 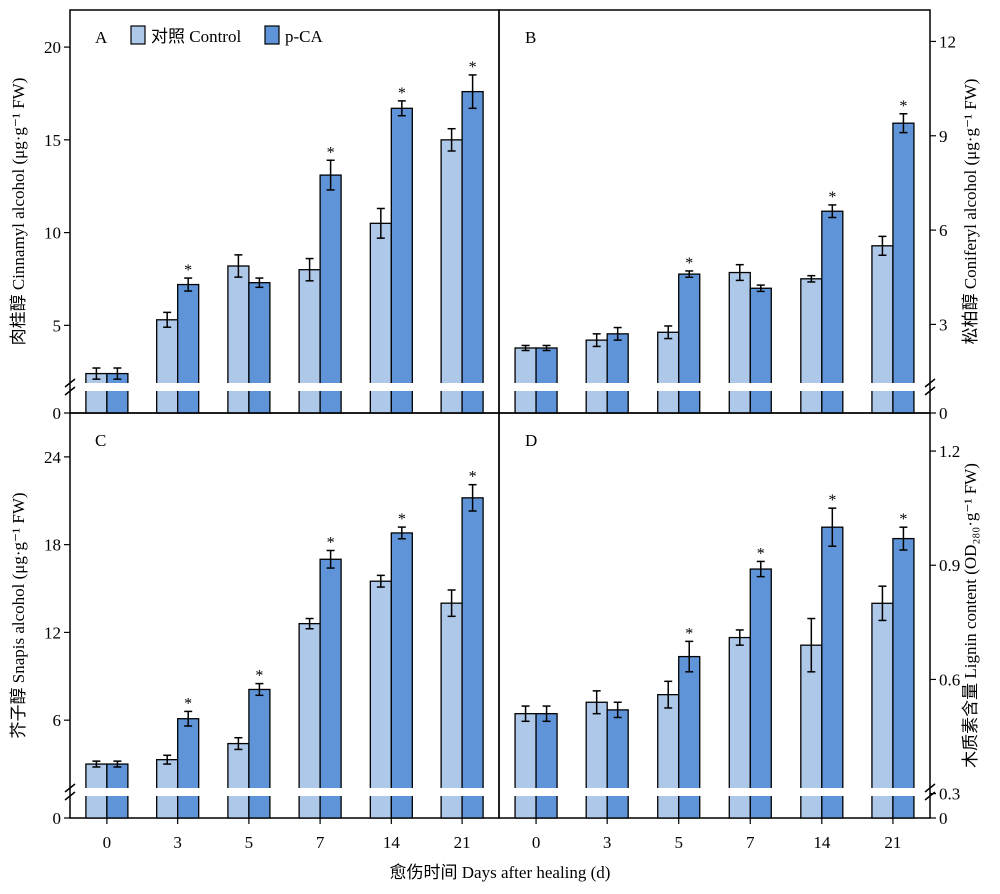 I want to click on y-tick-label: 24, so click(x=53, y=457).